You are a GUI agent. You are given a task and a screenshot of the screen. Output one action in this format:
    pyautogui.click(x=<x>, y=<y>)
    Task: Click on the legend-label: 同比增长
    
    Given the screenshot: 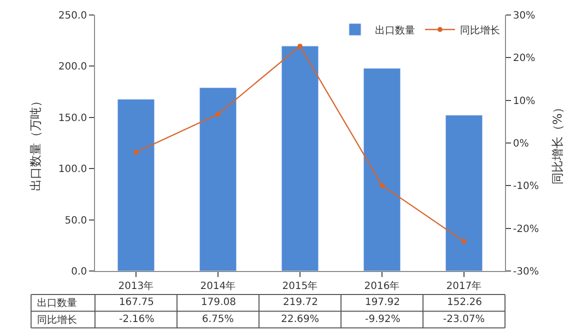 What is the action you would take?
    pyautogui.click(x=480, y=30)
    